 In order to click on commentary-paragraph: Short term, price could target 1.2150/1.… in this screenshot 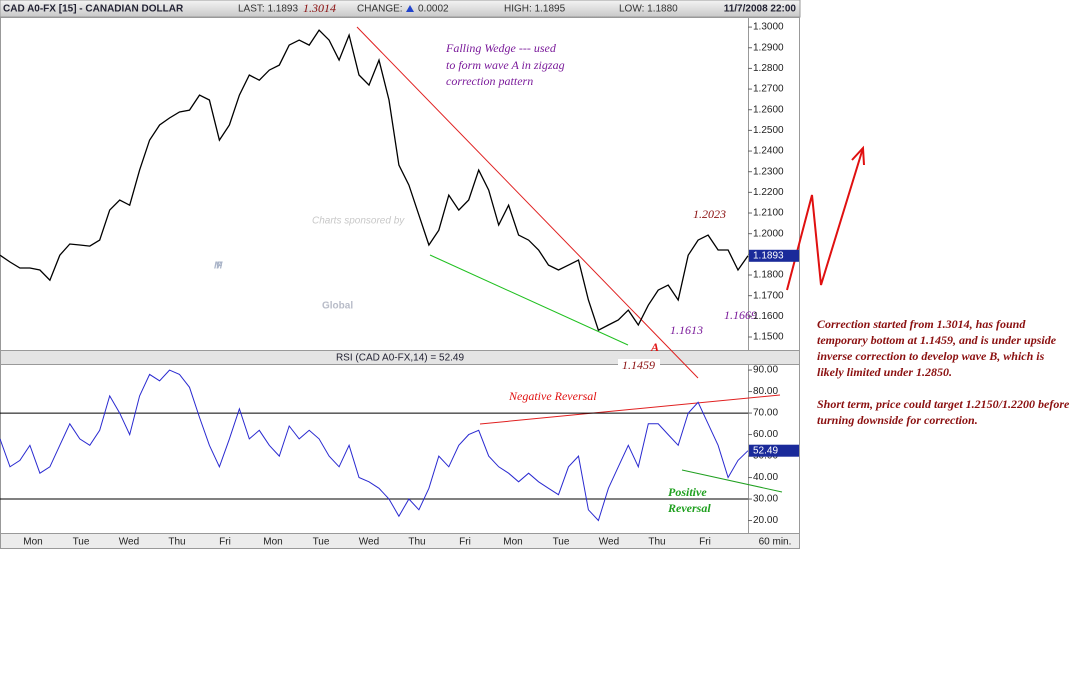, I will do `click(943, 412)`.